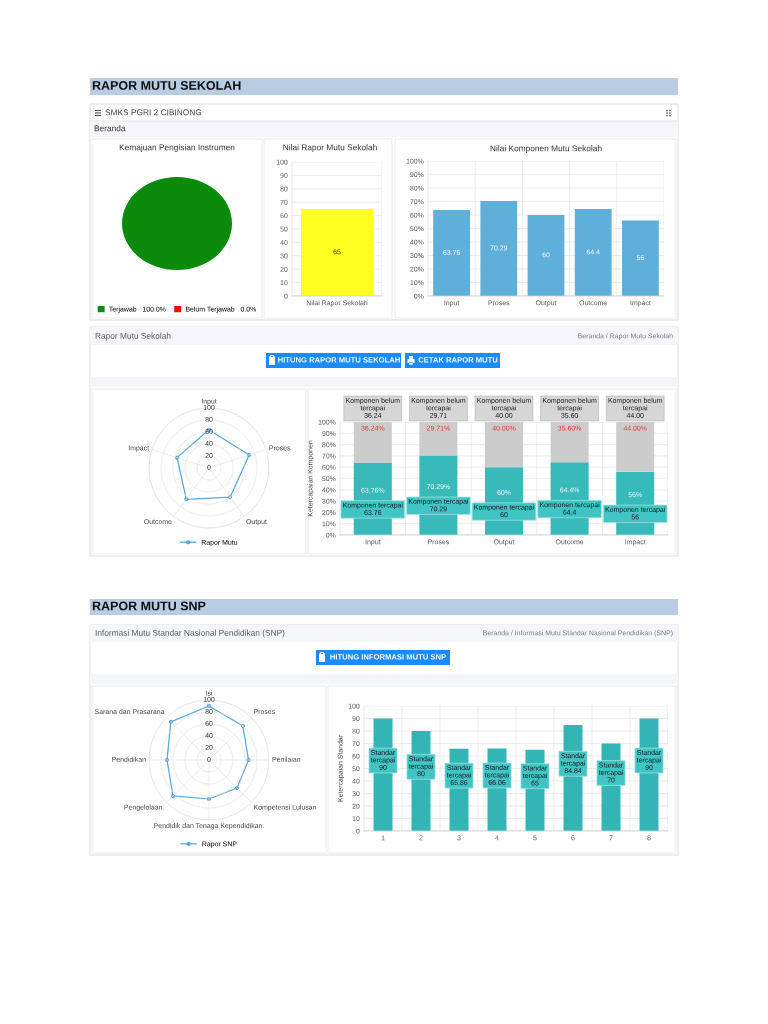 The width and height of the screenshot is (768, 1024). What do you see at coordinates (177, 148) in the screenshot?
I see `chart-title: Kemajuan Pengisian Instrumen` at bounding box center [177, 148].